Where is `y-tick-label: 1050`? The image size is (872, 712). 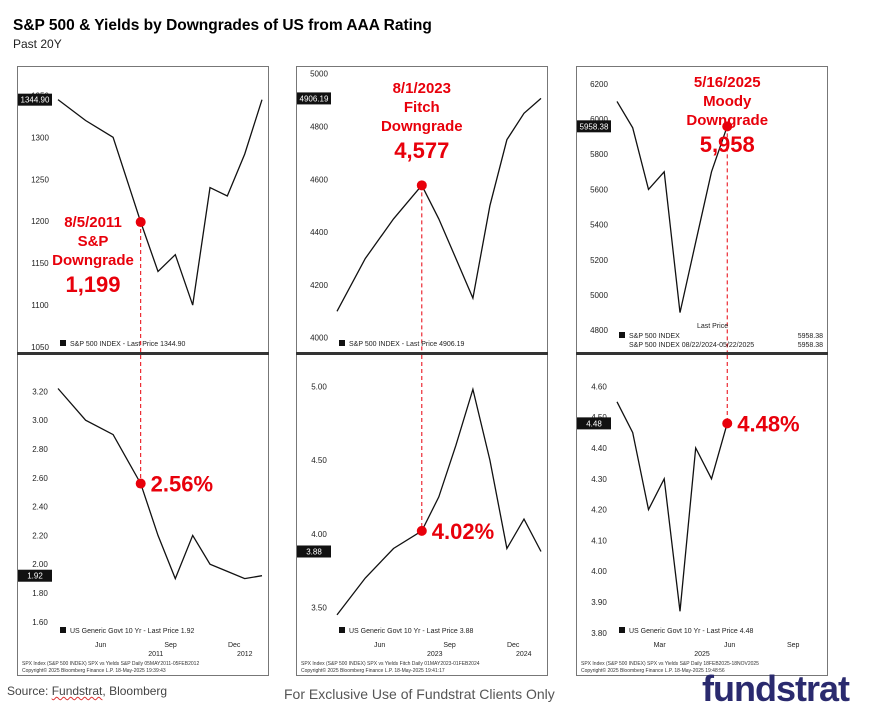
y-tick-label: 1050 is located at coordinates (40, 347).